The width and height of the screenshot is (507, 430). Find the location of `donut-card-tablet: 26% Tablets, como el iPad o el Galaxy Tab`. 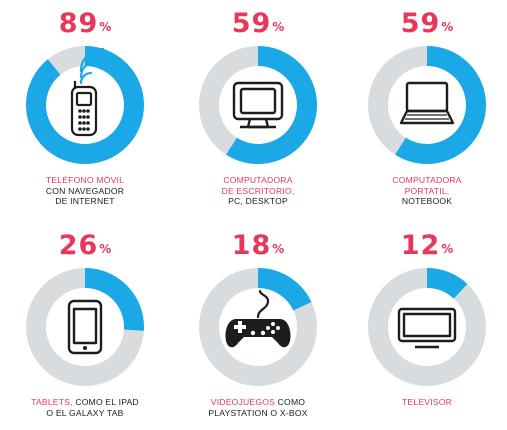

donut-card-tablet: 26% Tablets, como el iPad o el Galaxy Tab is located at coordinates (85, 330).